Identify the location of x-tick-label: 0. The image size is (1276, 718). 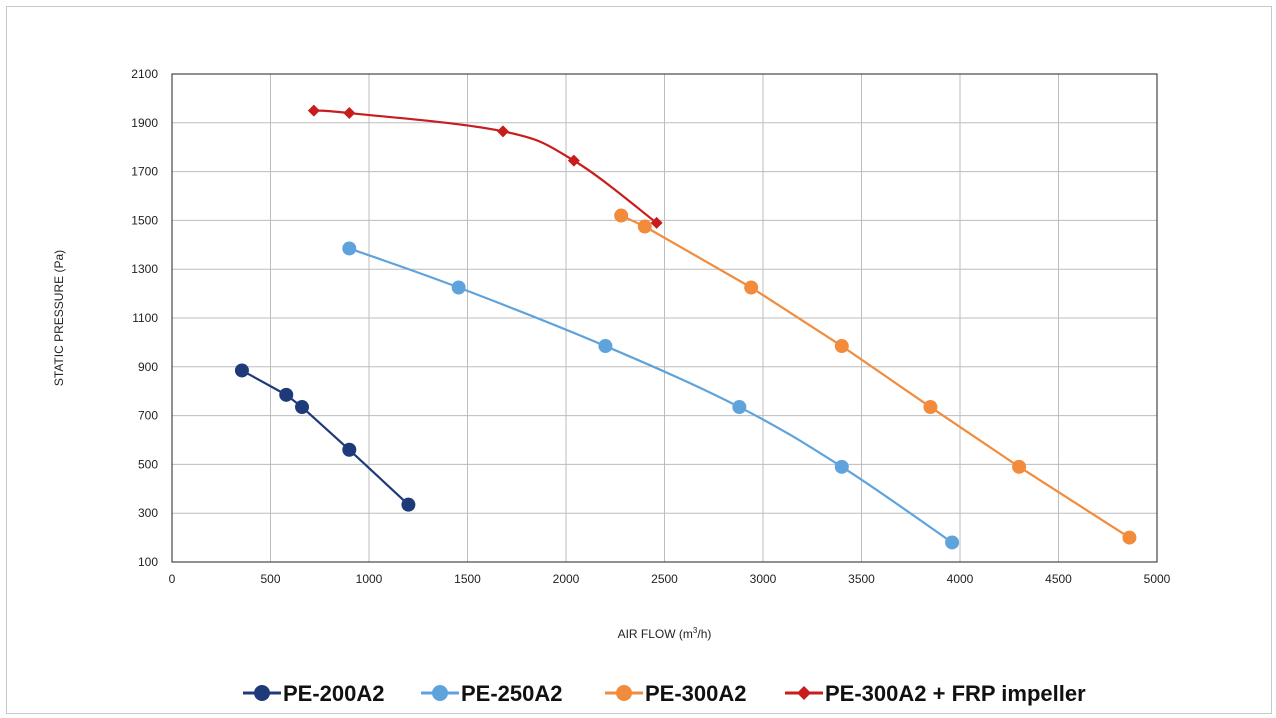
(172, 579).